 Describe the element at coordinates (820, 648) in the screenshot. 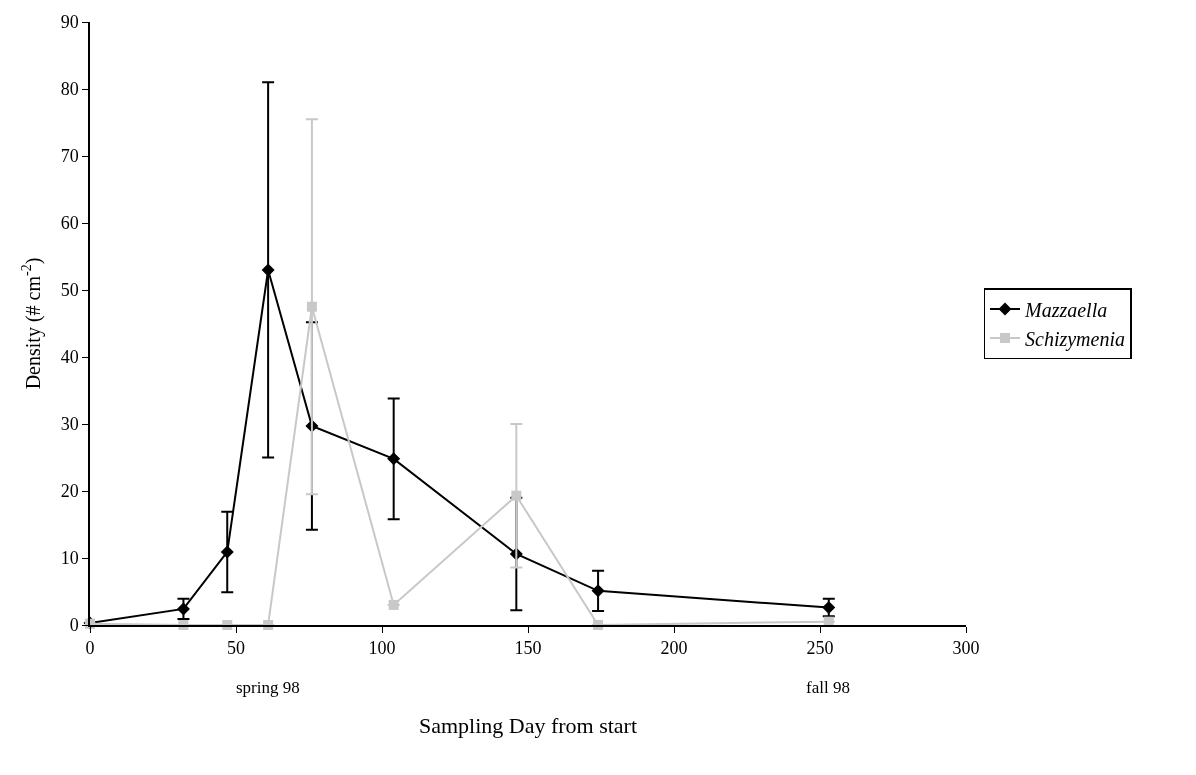

I see `x-tick-label: 250` at that location.